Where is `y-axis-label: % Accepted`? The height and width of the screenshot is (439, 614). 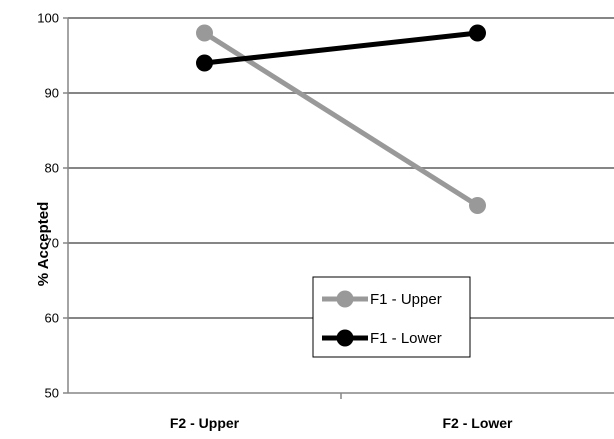
y-axis-label: % Accepted is located at coordinates (43, 244).